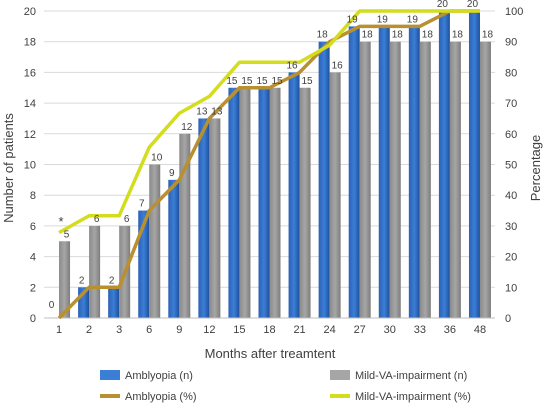 The height and width of the screenshot is (406, 550). I want to click on legend-label-amblyopia-pct: Amblyopia (%), so click(161, 397).